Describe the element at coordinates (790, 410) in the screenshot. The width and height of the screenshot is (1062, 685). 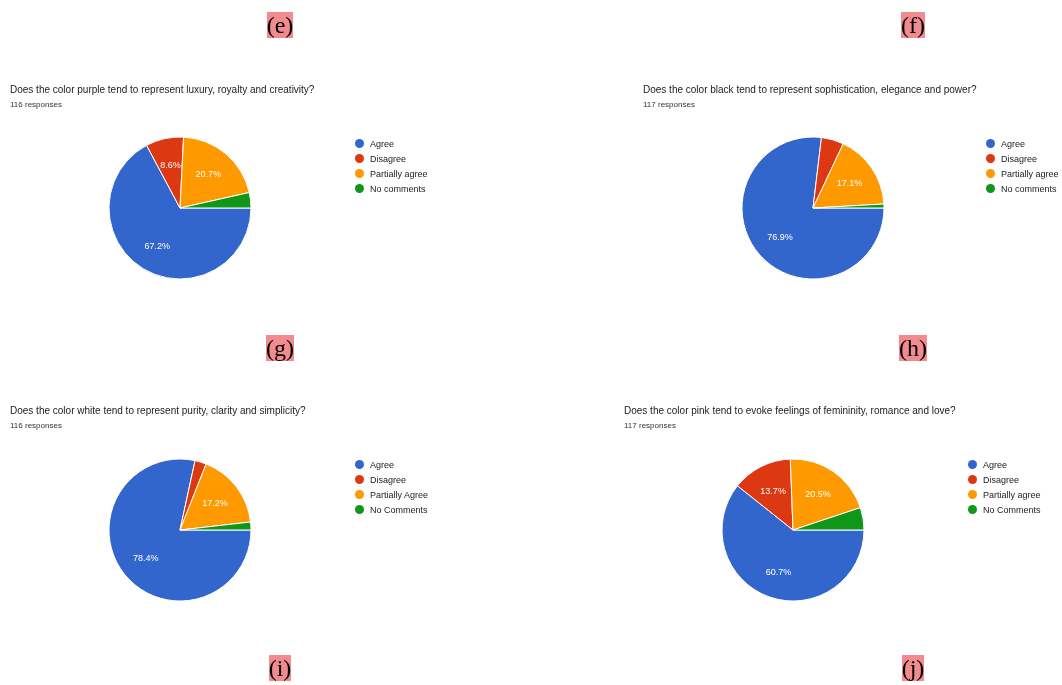
I see `chart-title: Does the color pink tend to evoke feelings of femininity, romance and love?` at that location.